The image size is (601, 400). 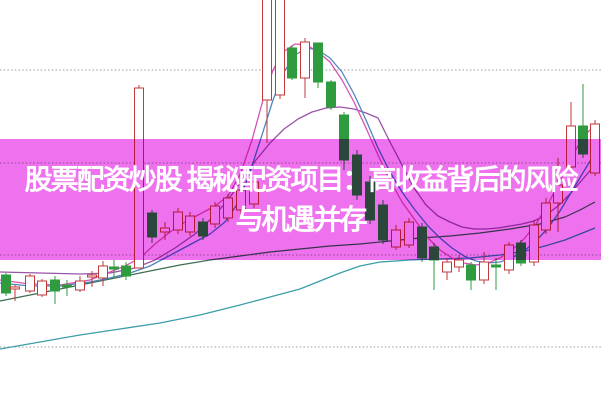 I want to click on headline-line-1: 股票配资炒股 揭秘配资项目：高收益背后的风险, so click(x=301, y=179).